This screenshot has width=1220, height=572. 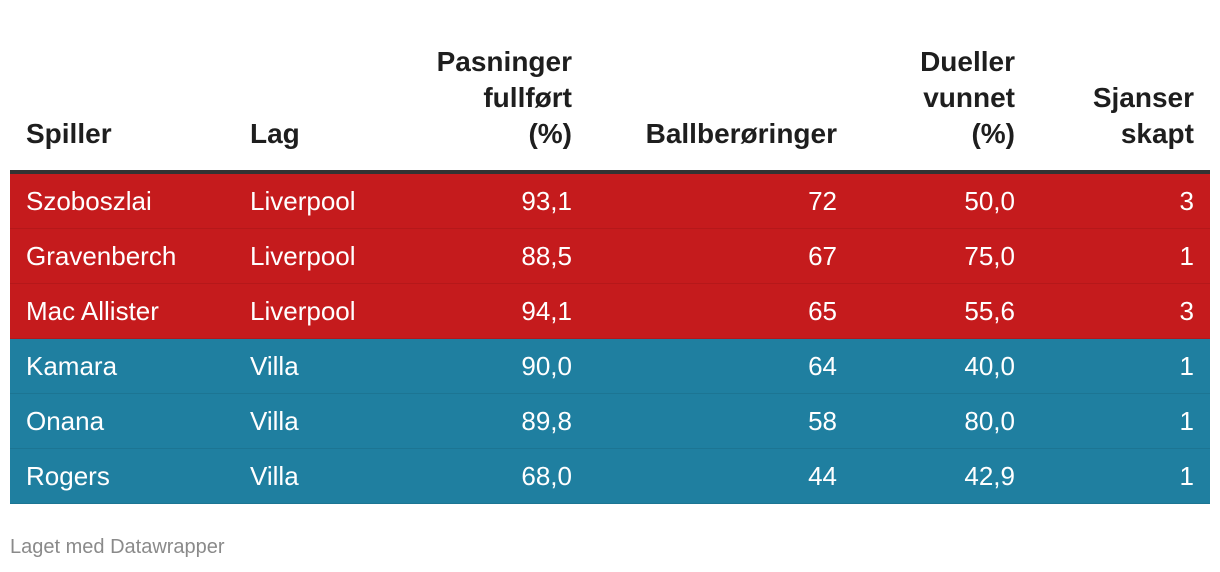 What do you see at coordinates (546, 311) in the screenshot?
I see `cell-pasninger: 94,1` at bounding box center [546, 311].